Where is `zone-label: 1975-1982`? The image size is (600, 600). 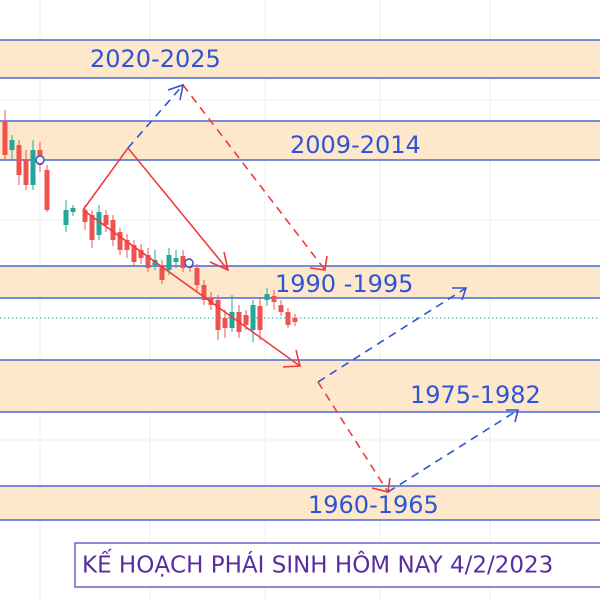 zone-label: 1975-1982 is located at coordinates (475, 395).